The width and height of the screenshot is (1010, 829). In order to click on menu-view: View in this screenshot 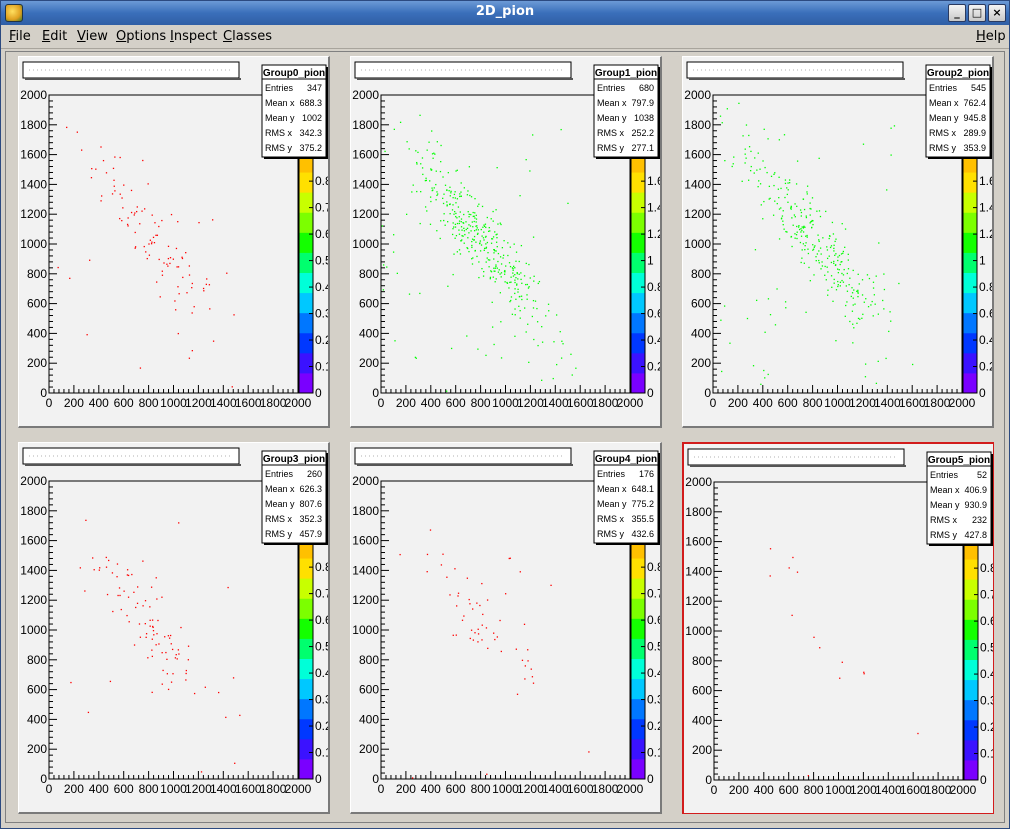, I will do `click(92, 36)`.